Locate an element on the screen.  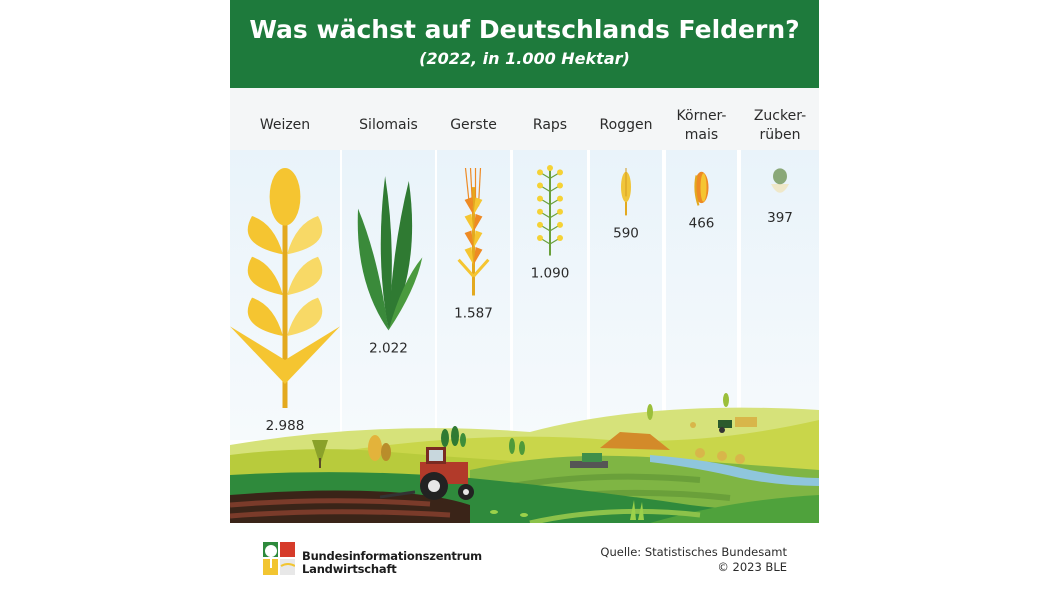
grain-maize-icon is located at coordinates (701, 188).